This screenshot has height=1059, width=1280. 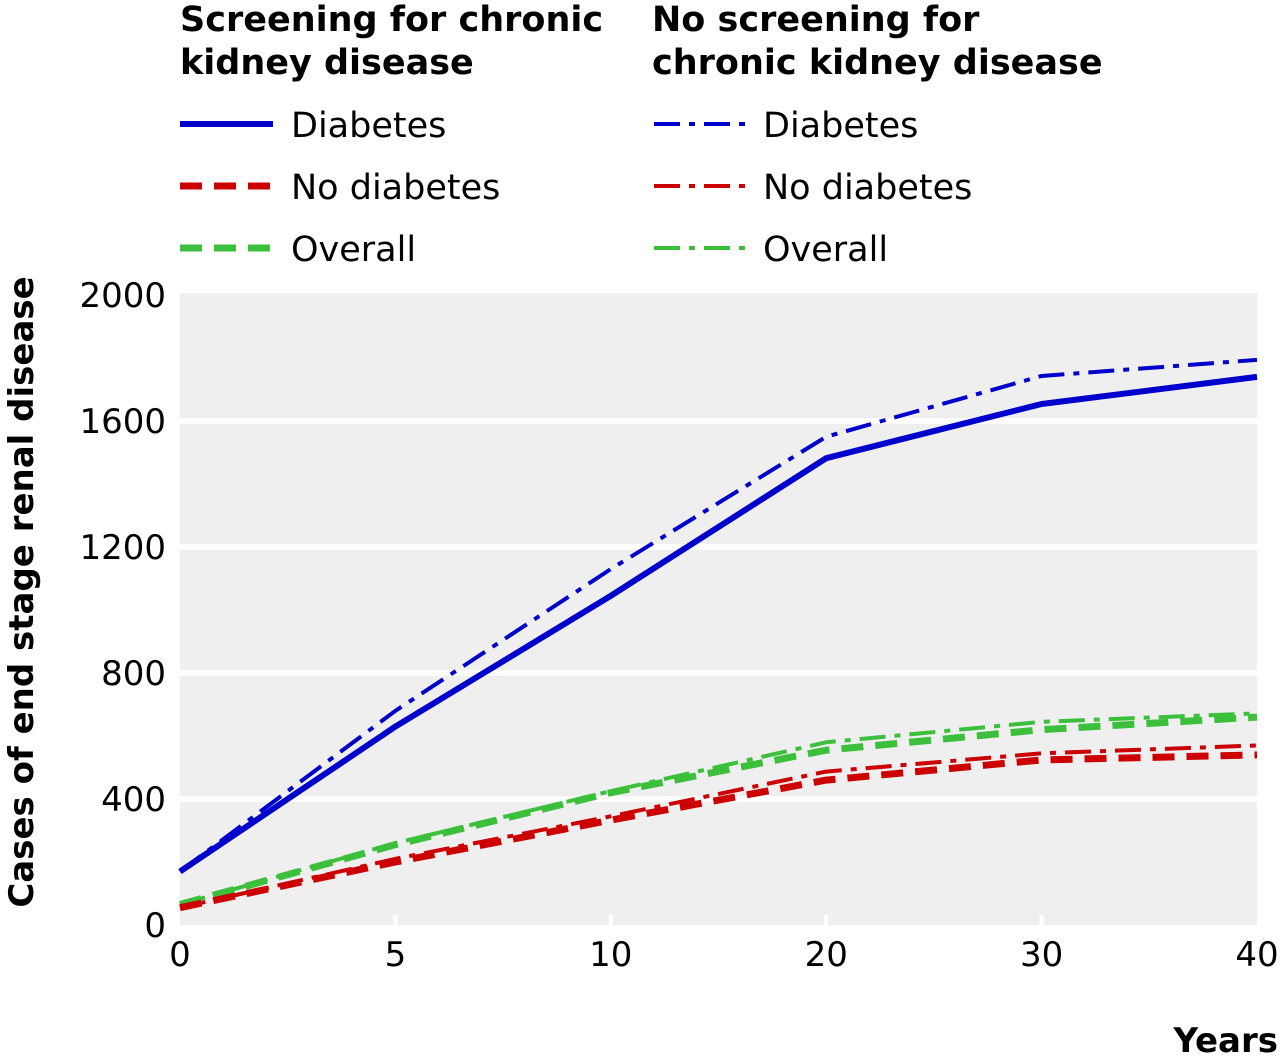 I want to click on y-axis-title: Cases of end stage renal disease, so click(x=22, y=591).